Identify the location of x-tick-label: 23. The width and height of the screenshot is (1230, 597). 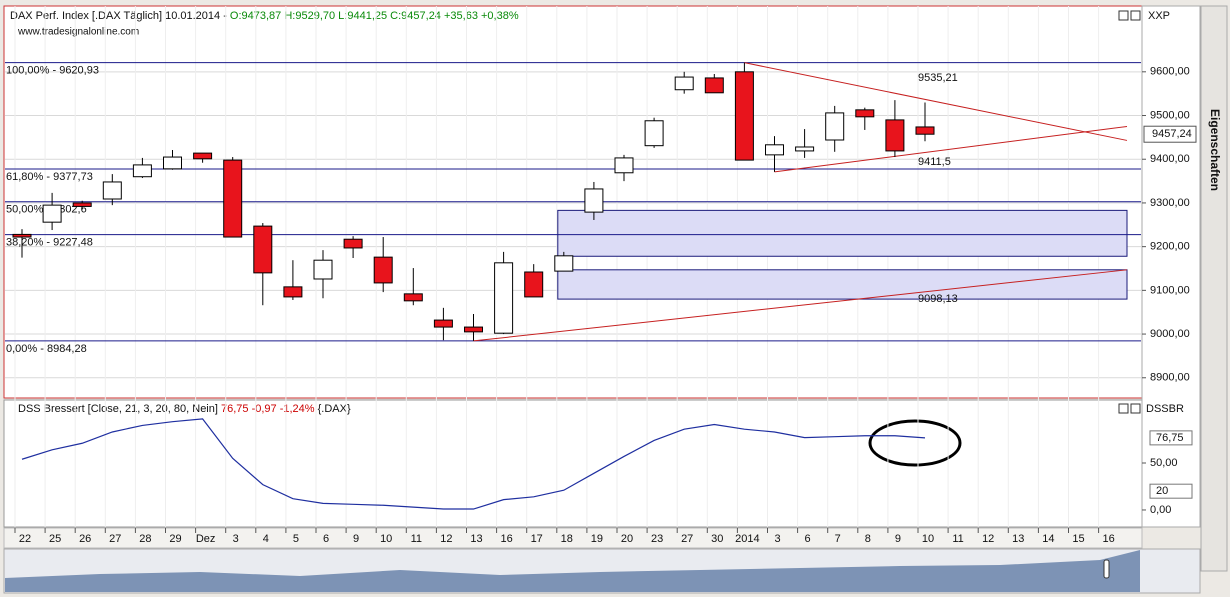
(657, 539).